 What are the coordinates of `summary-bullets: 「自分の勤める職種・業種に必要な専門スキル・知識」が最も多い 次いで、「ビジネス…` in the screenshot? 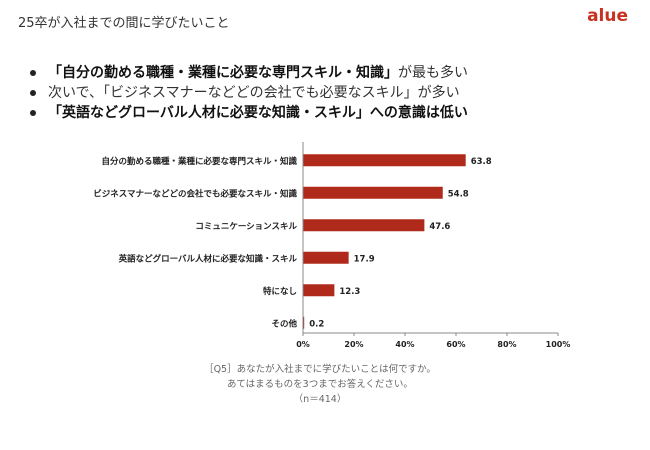 It's located at (248, 94).